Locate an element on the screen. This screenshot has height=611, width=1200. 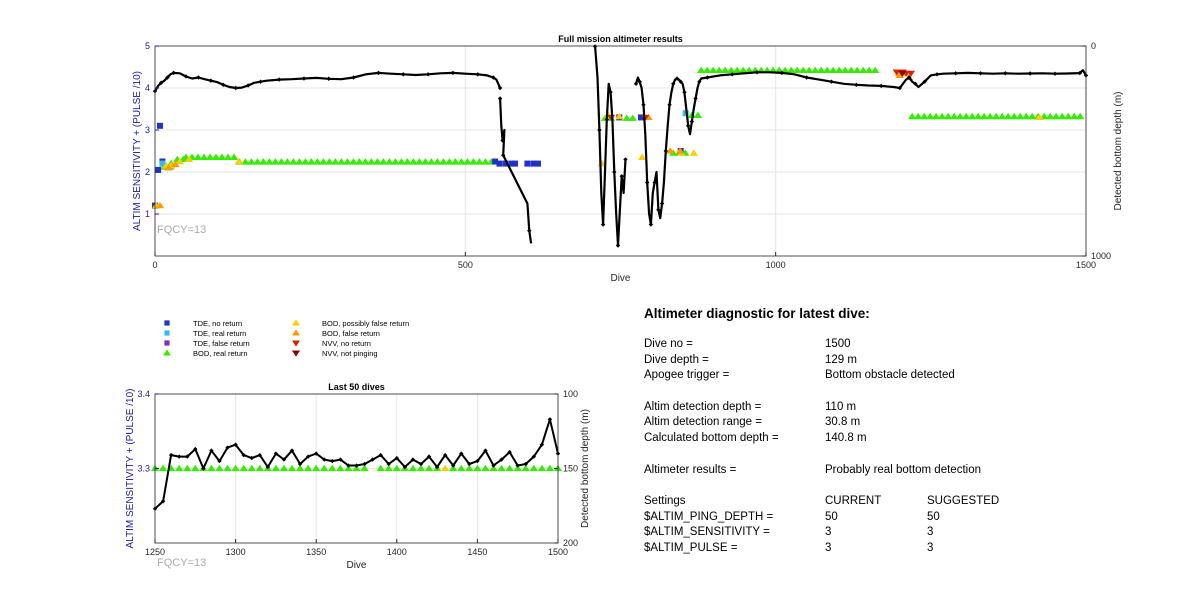
main-y2label: Detected bottom depth (m) is located at coordinates (1118, 151).